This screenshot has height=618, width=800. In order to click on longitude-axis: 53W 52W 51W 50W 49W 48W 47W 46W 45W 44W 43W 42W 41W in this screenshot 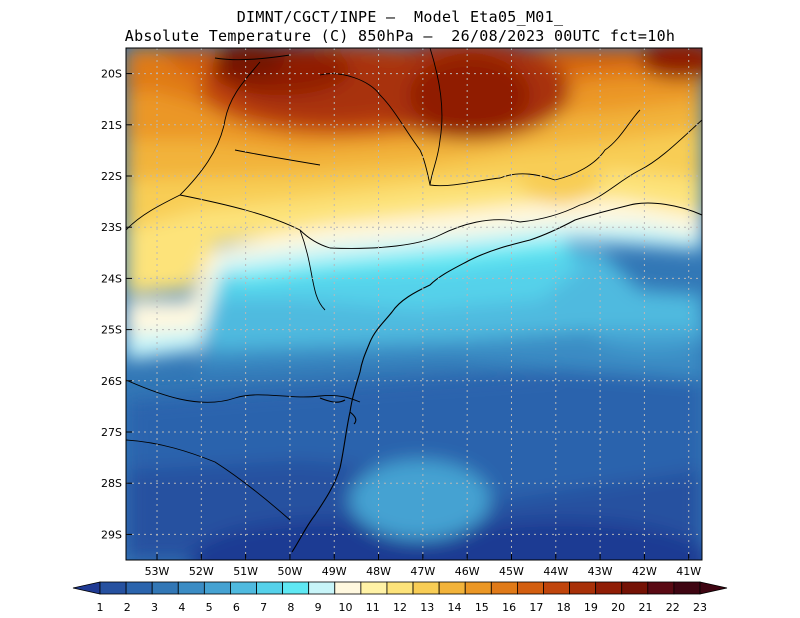, I will do `click(423, 566)`.